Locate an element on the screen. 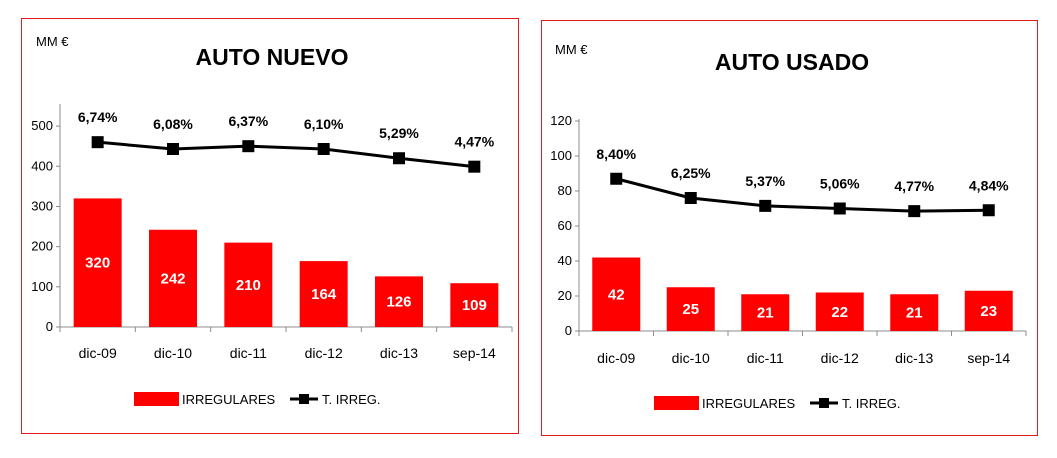  chart-title: AUTO USADO is located at coordinates (792, 62).